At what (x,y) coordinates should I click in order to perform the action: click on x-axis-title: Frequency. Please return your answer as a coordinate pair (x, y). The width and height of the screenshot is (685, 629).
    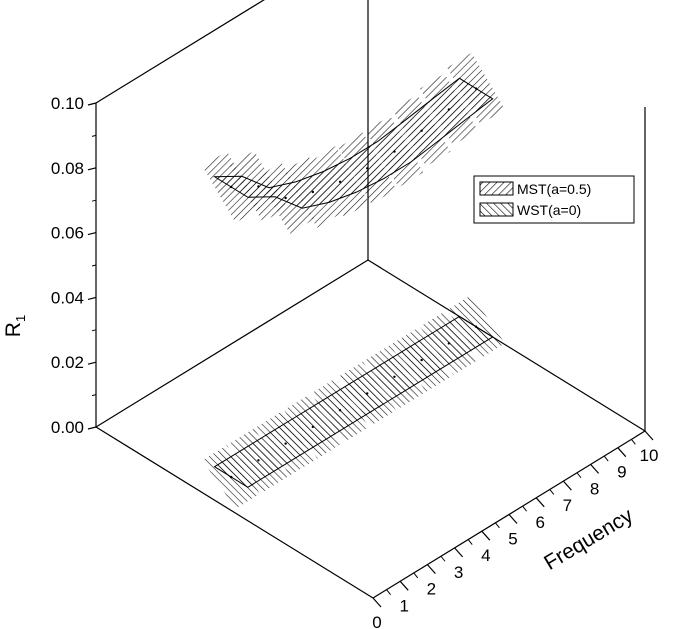
    Looking at the image, I should click on (588, 539).